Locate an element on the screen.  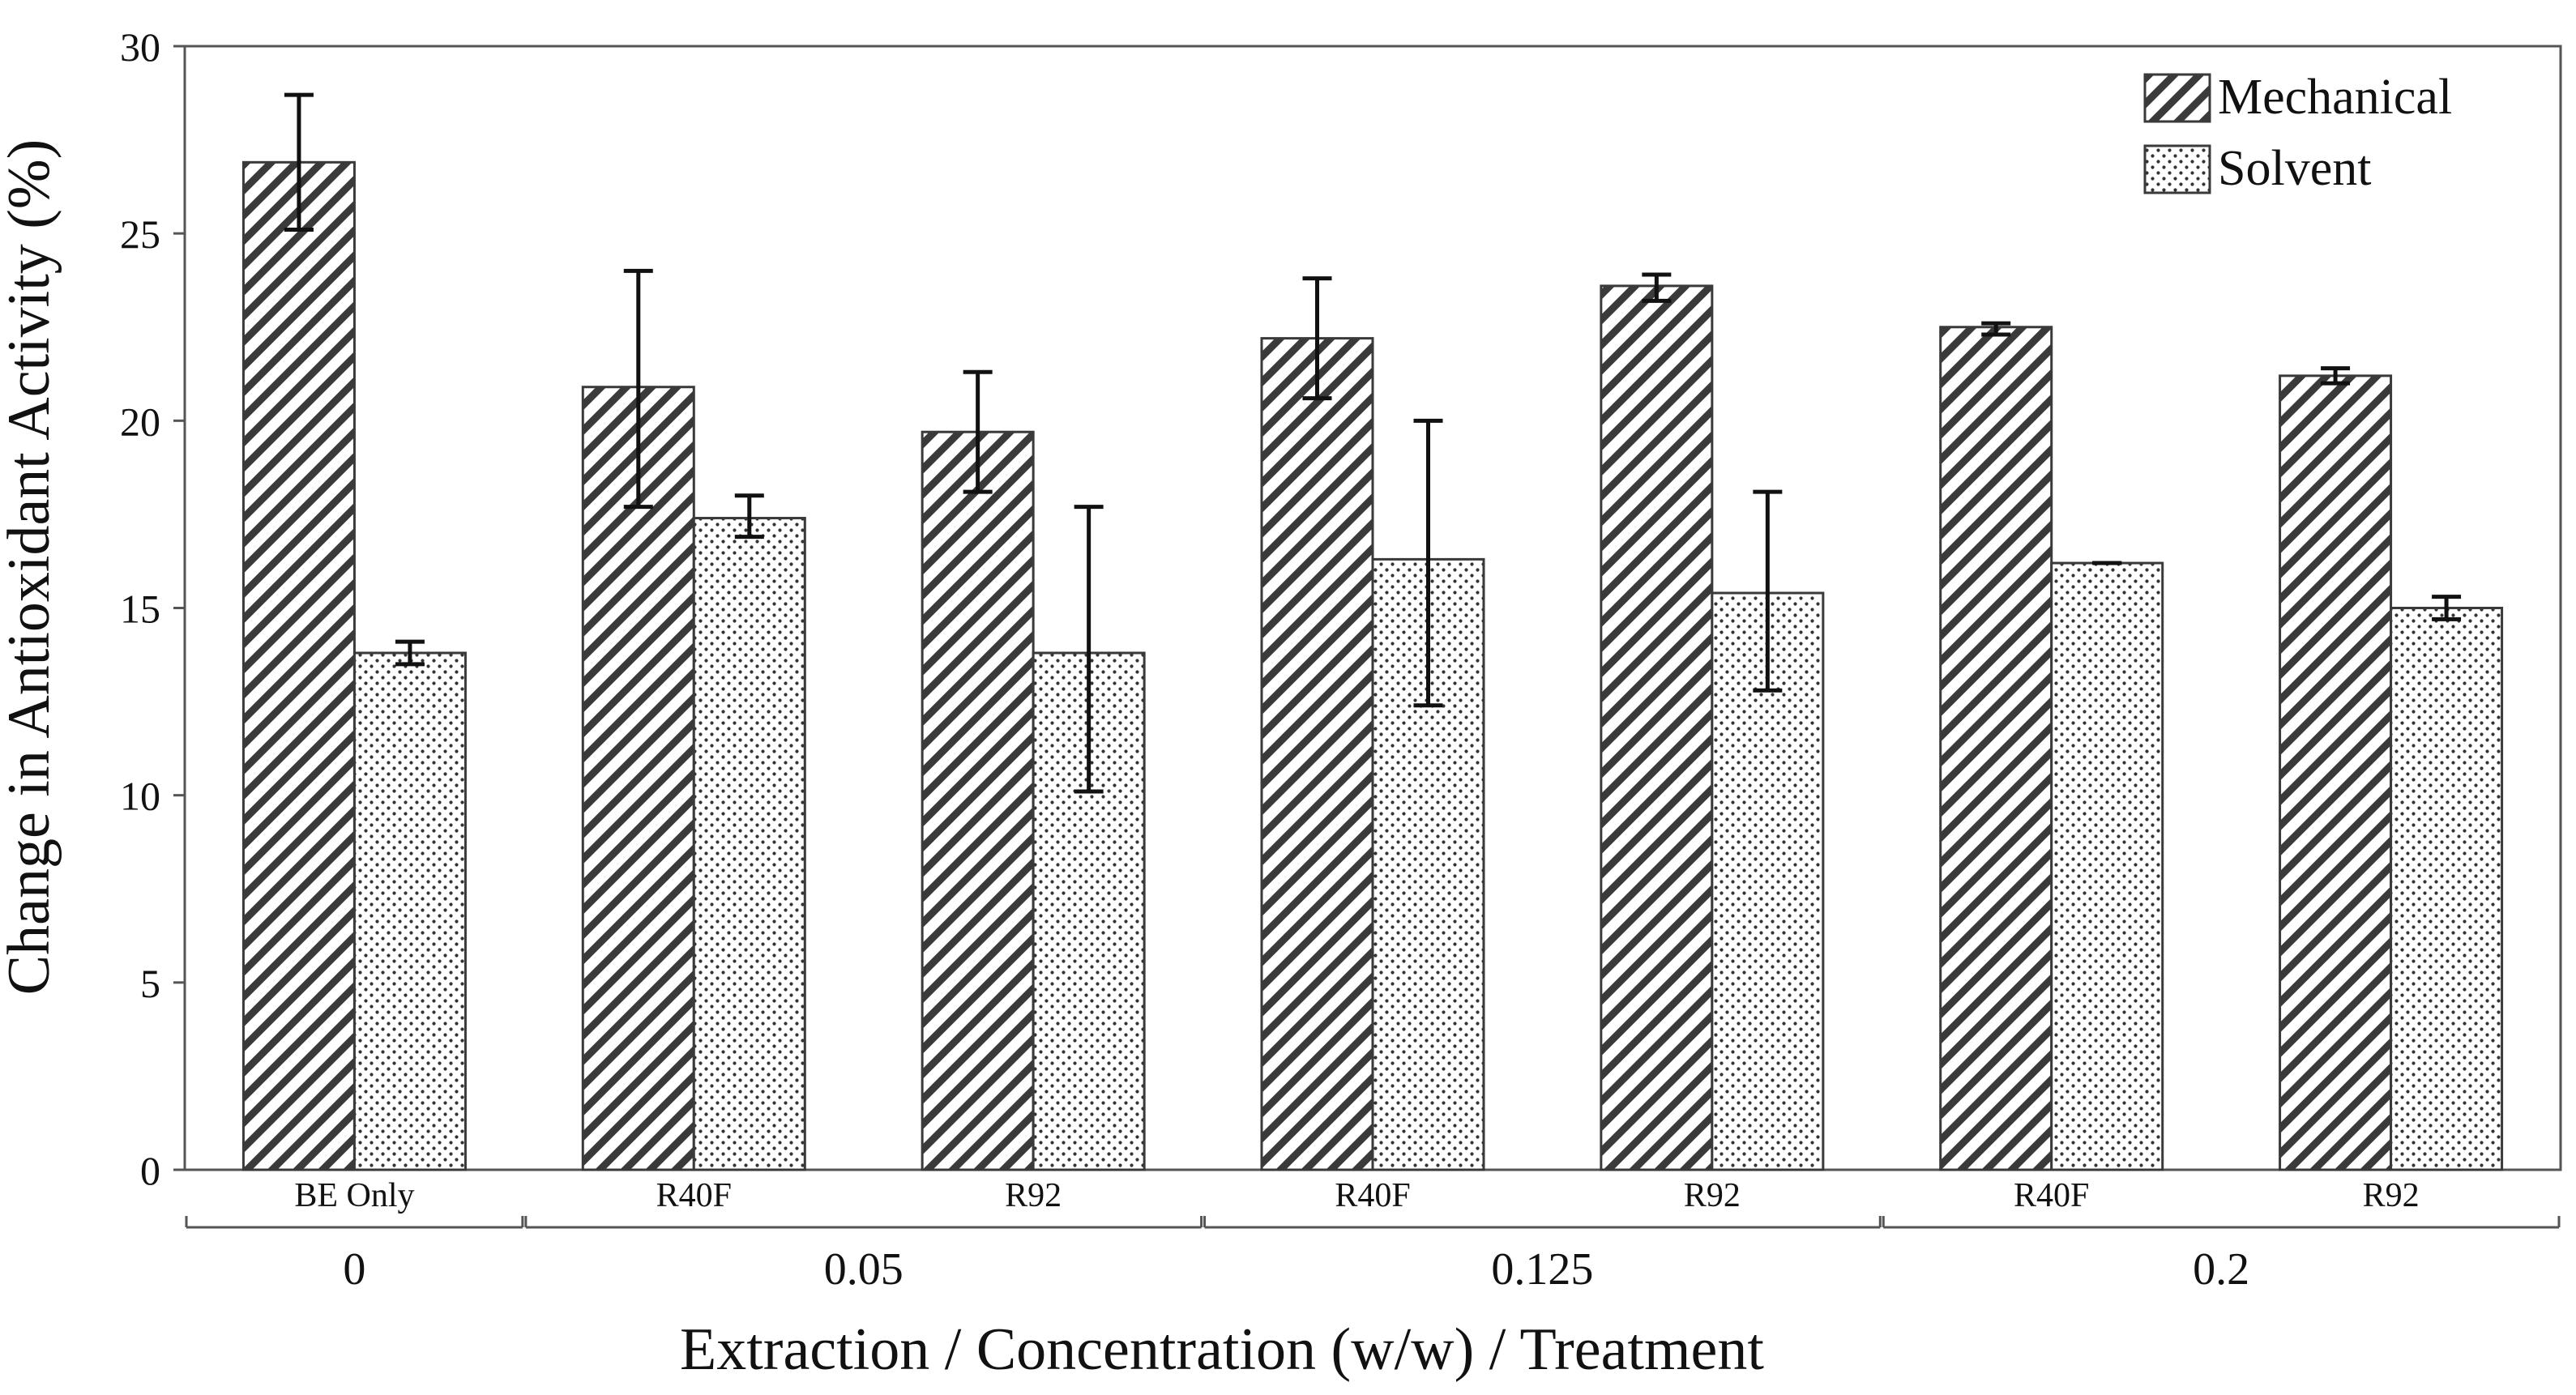
y-tick-label: 30 is located at coordinates (140, 47).